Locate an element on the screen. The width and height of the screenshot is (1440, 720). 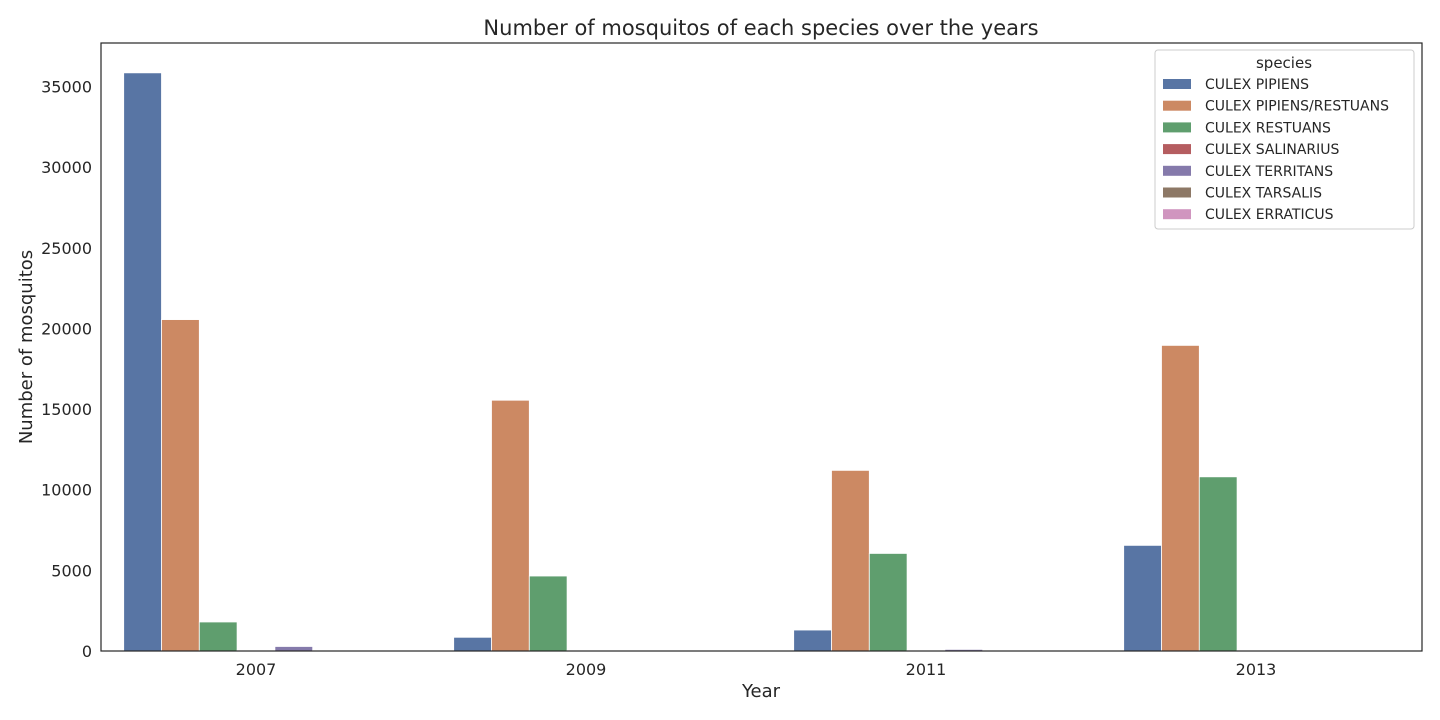
legend-label: CULEX ERRATICUS is located at coordinates (1269, 215).